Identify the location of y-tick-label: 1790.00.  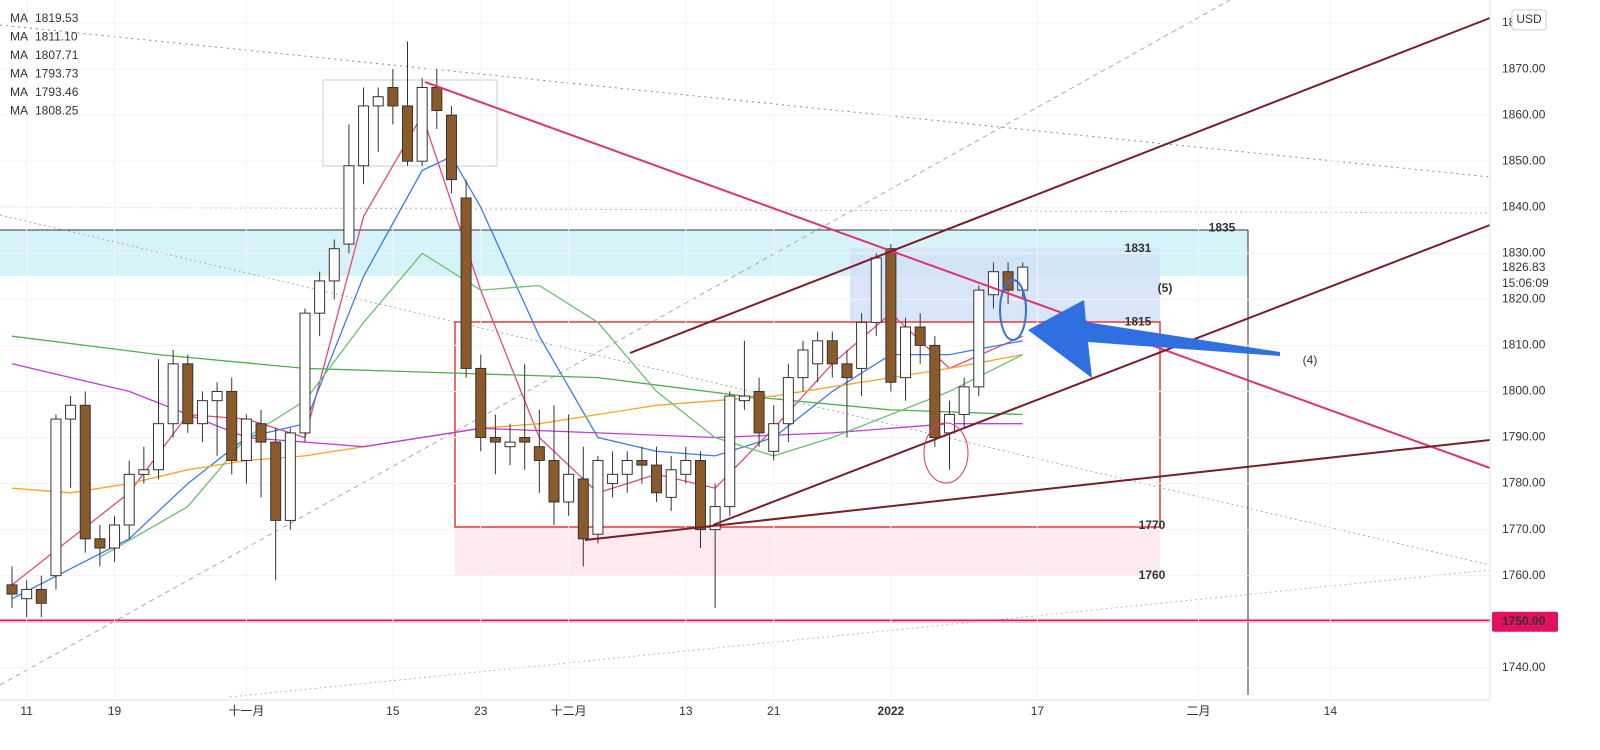
(1524, 437).